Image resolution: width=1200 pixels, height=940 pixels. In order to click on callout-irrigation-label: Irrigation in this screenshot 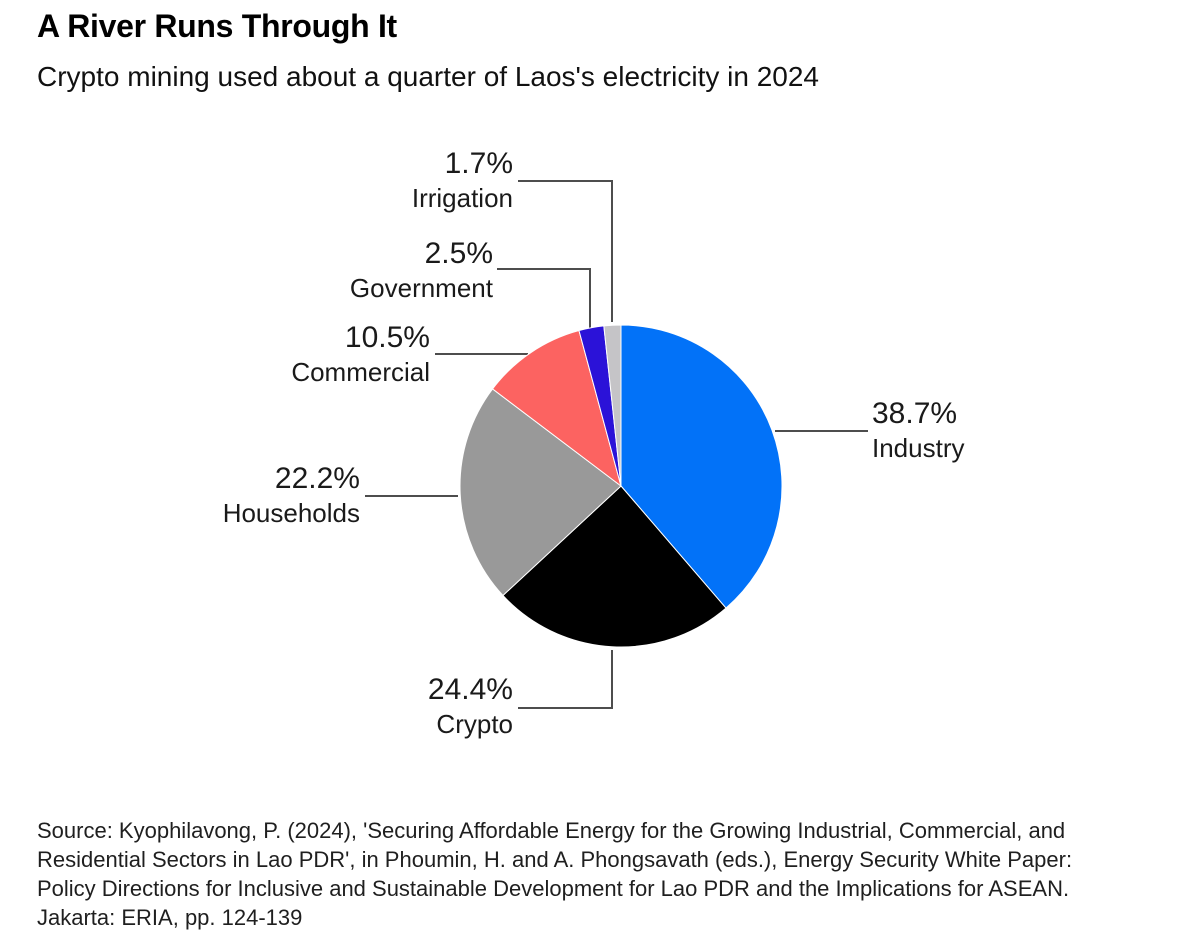, I will do `click(462, 198)`.